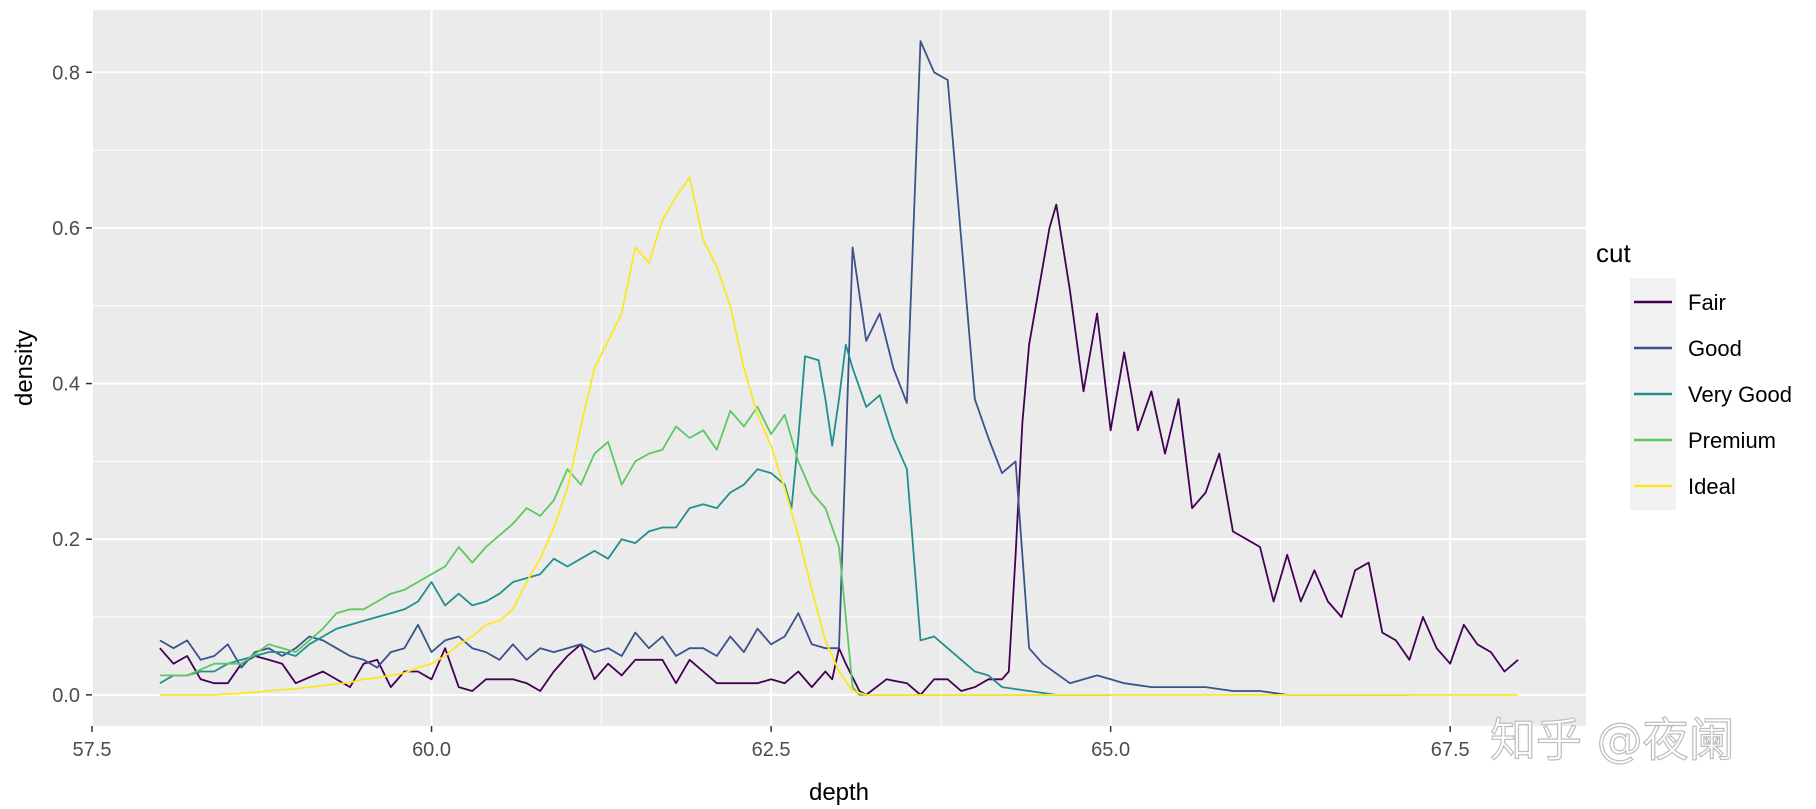 The image size is (1816, 809). I want to click on y-tick-label: 0.6, so click(66, 229).